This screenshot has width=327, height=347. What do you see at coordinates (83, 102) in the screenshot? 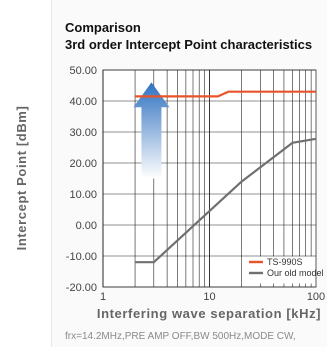
I see `y-tick-label: 40.00` at bounding box center [83, 102].